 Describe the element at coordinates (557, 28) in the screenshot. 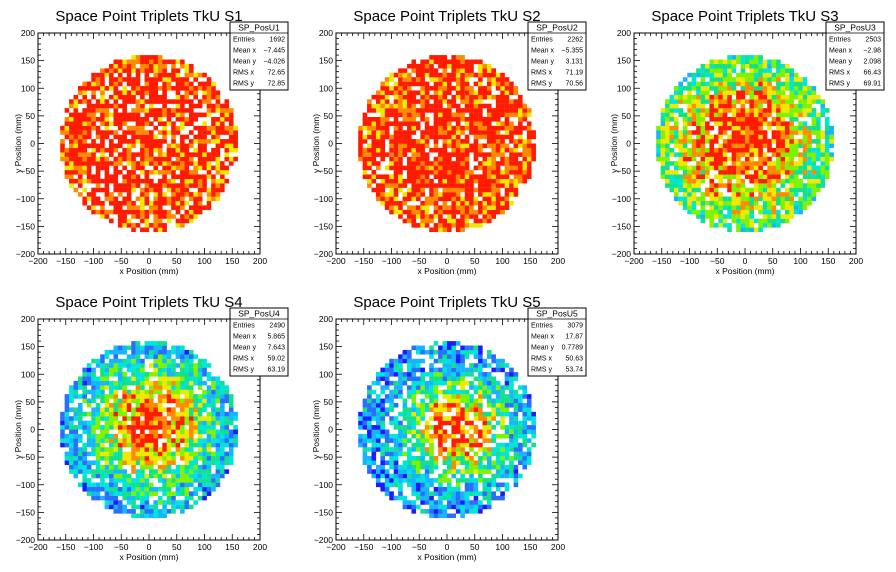

I see `stats-box-name: SP_PosU2` at that location.